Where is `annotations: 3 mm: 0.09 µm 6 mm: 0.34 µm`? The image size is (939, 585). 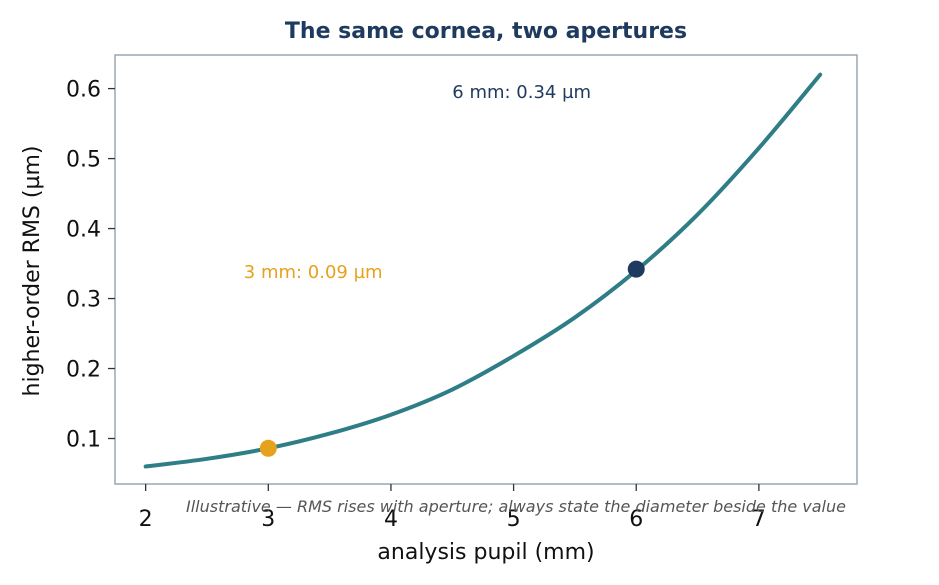
annotations: 3 mm: 0.09 µm 6 mm: 0.34 µm is located at coordinates (417, 182).